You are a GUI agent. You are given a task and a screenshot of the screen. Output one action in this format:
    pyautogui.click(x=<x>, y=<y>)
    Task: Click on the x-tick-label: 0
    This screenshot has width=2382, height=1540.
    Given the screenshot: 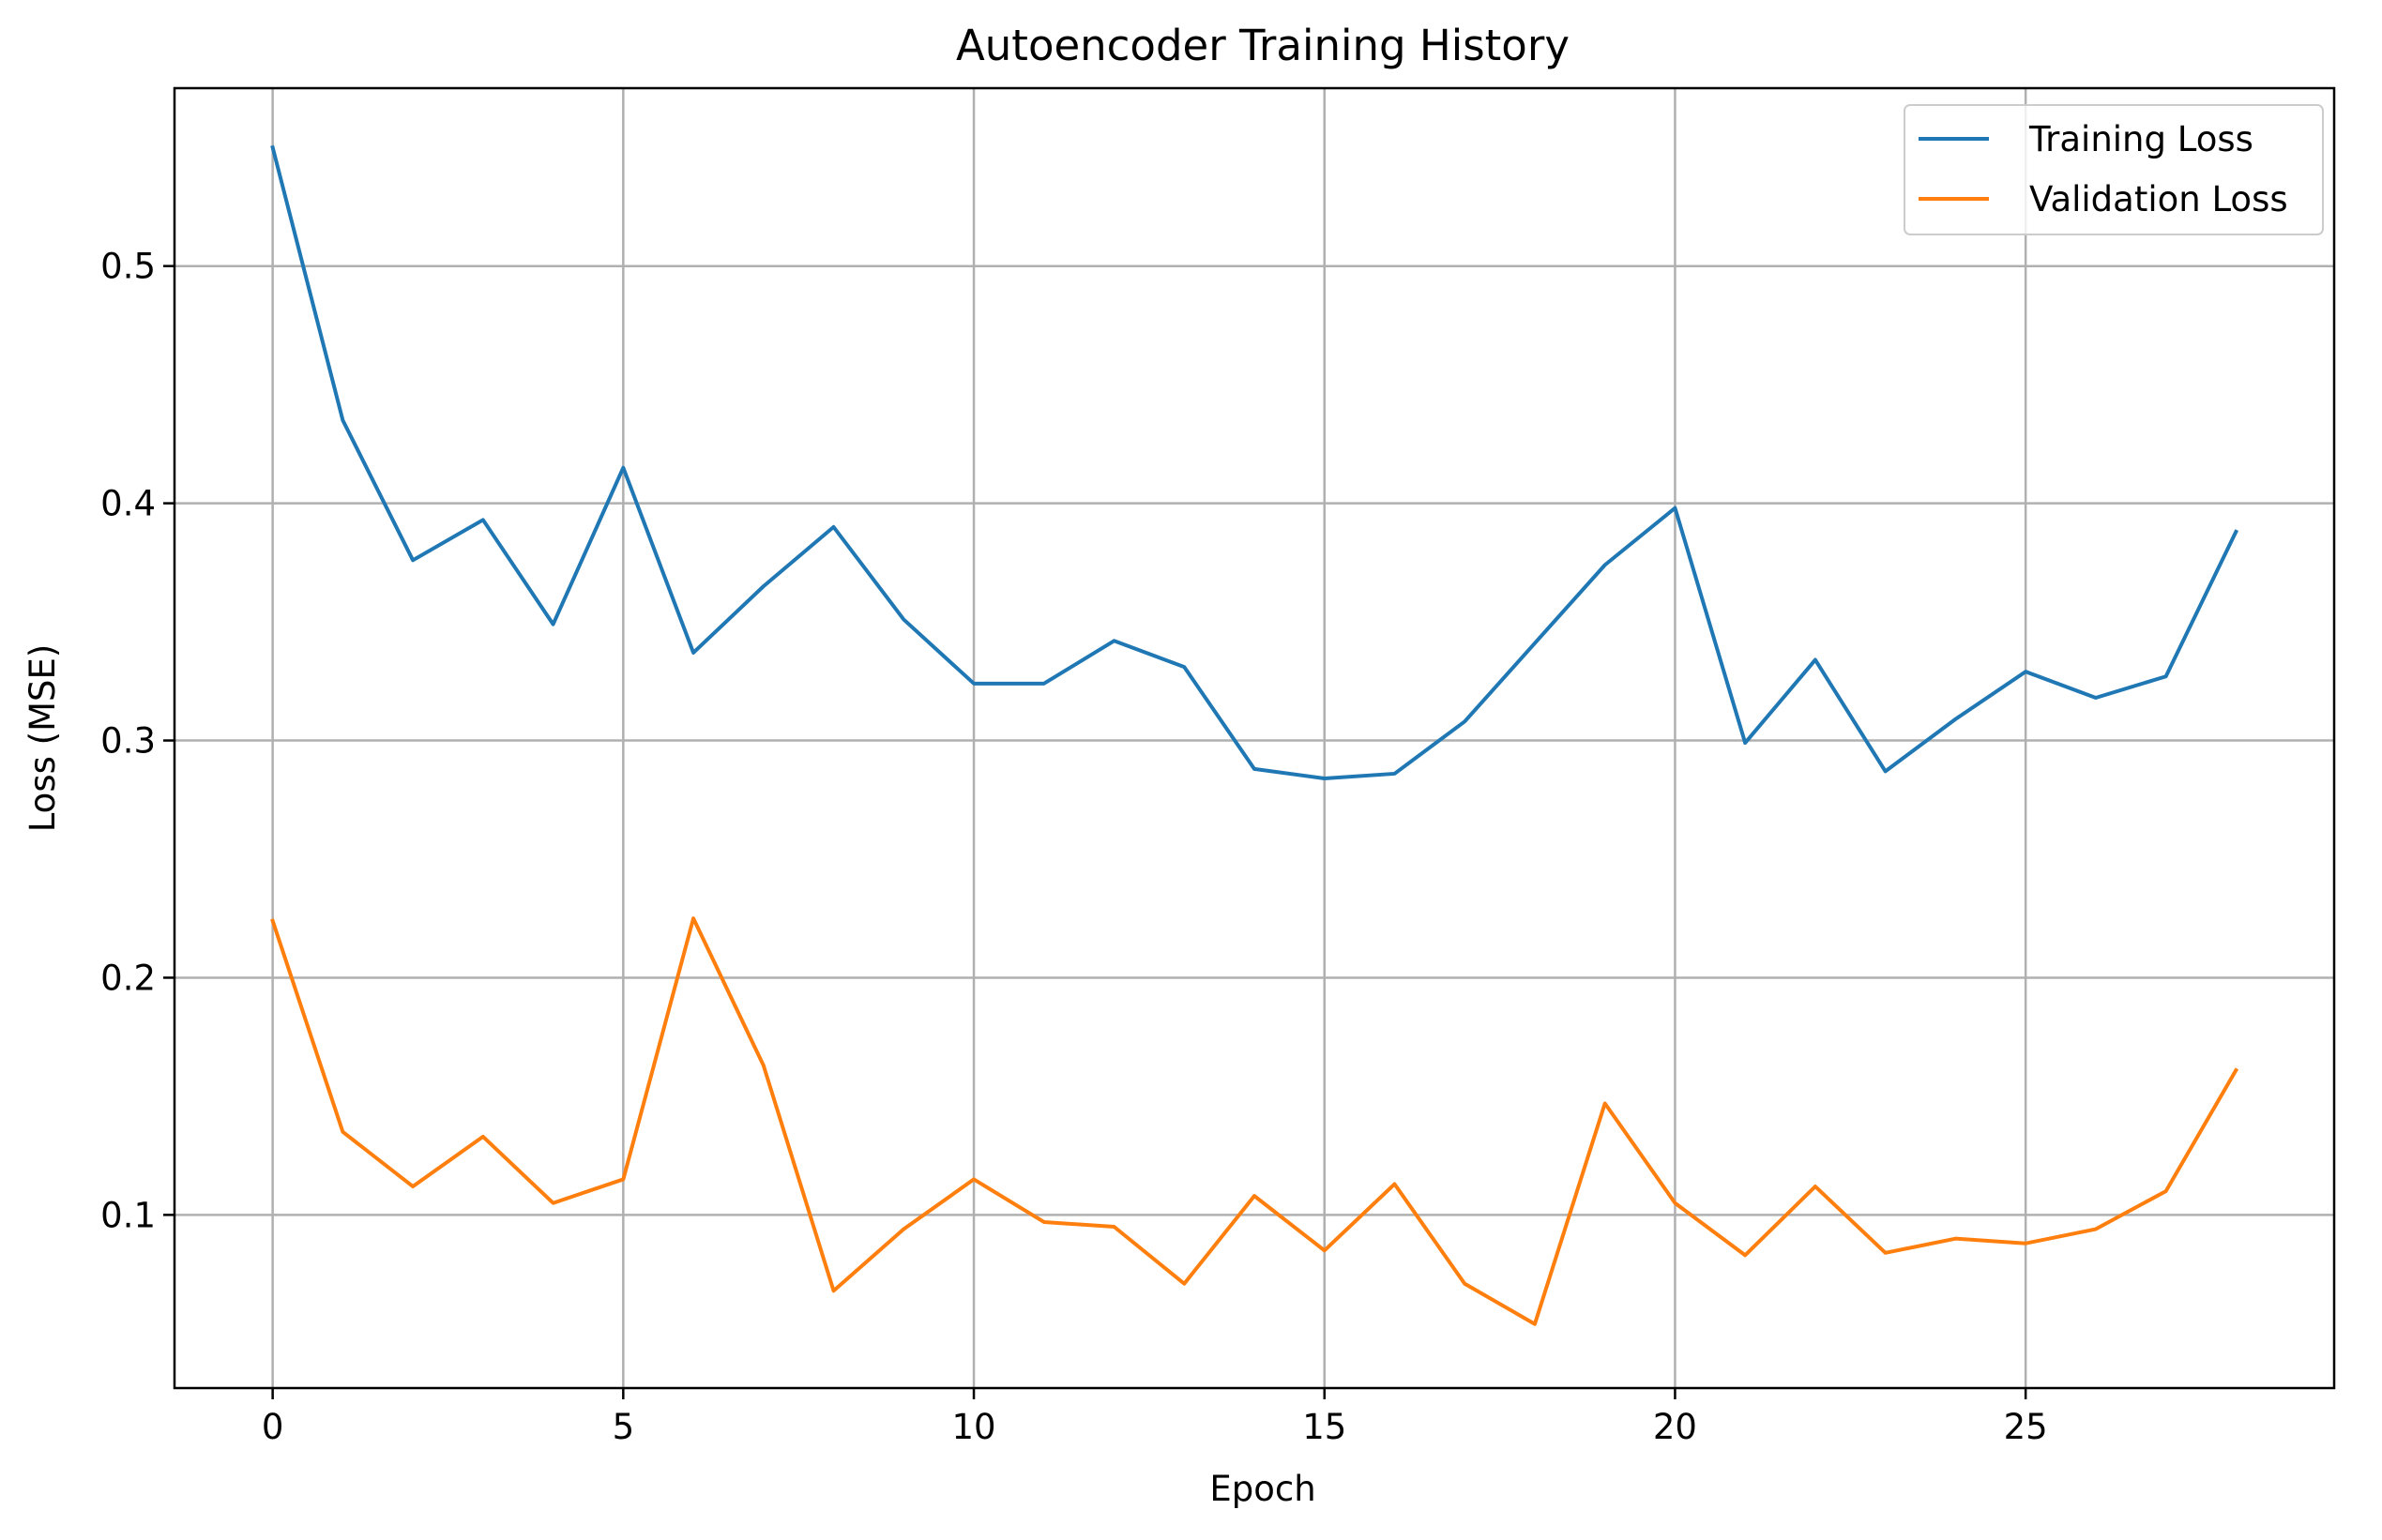 What is the action you would take?
    pyautogui.click(x=273, y=1427)
    